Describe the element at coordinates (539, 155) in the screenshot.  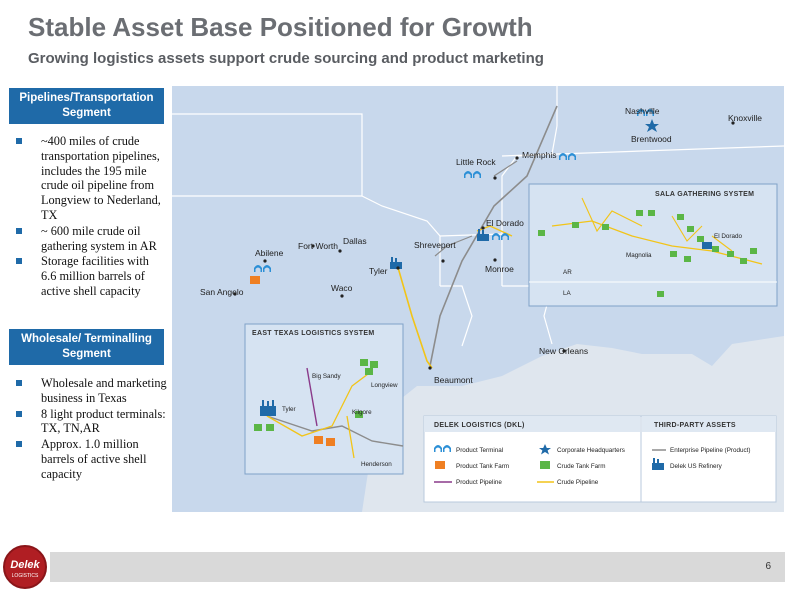
I see `city-label: Memphis` at that location.